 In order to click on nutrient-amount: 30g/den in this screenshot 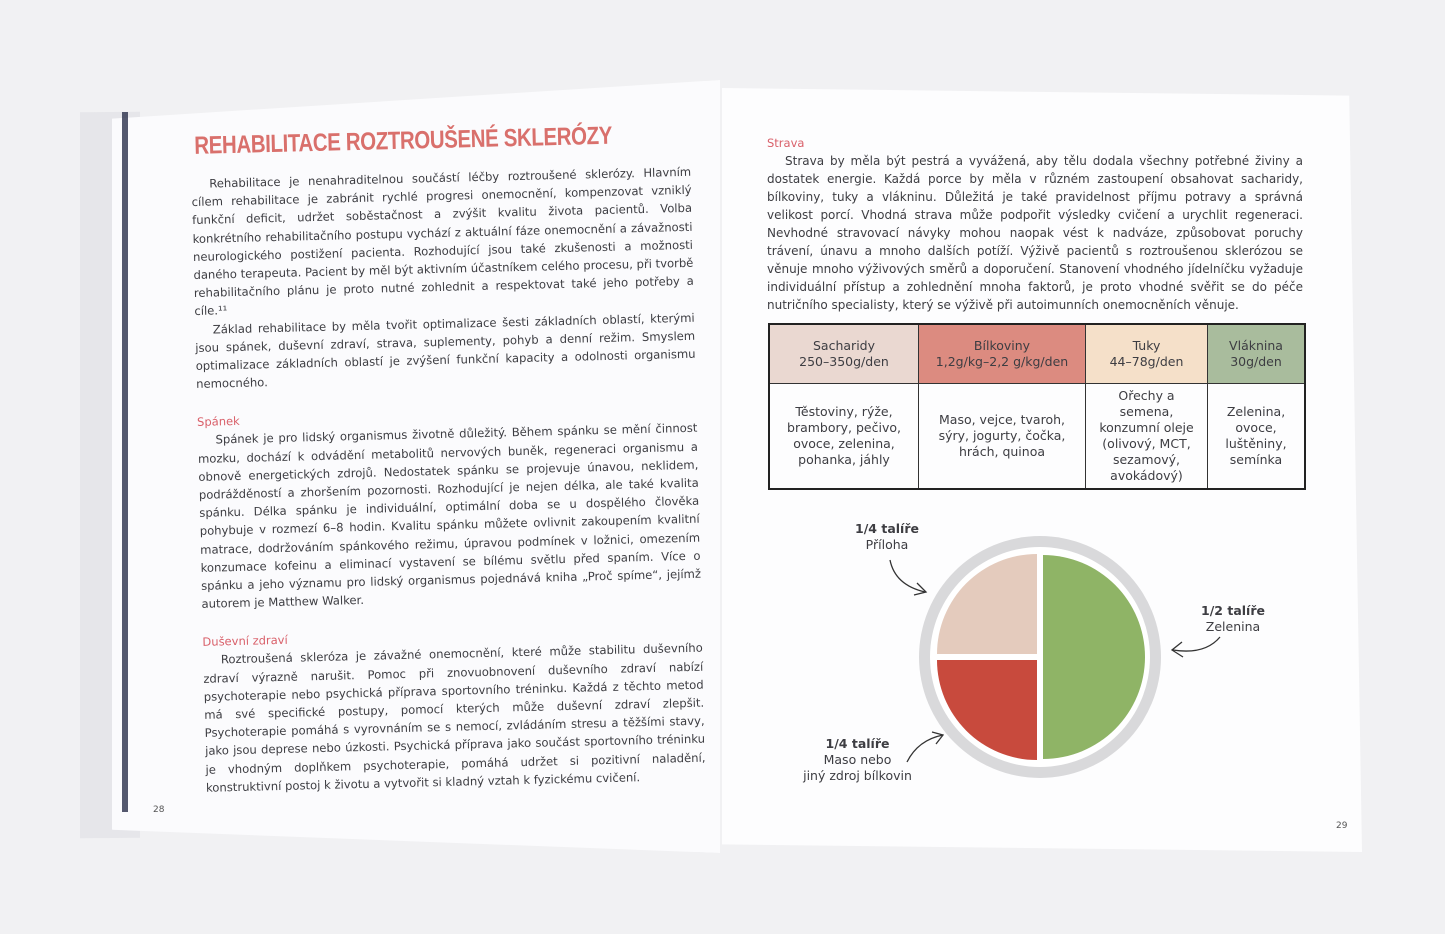, I will do `click(1256, 361)`.